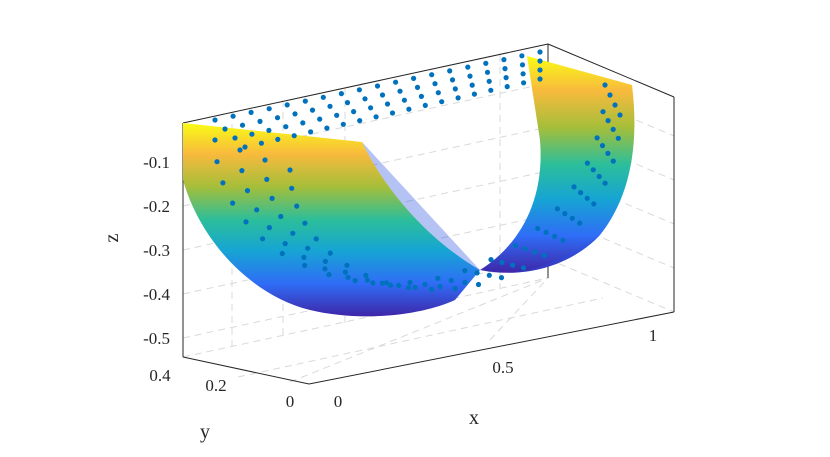  Describe the element at coordinates (156, 206) in the screenshot. I see `z-tick-label: -0.2` at that location.